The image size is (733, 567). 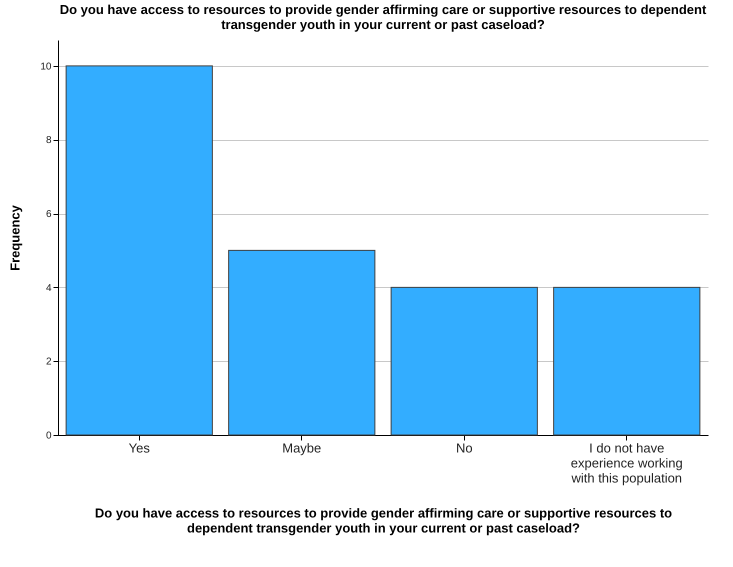 What do you see at coordinates (46, 66) in the screenshot?
I see `y-tick-label: 10` at bounding box center [46, 66].